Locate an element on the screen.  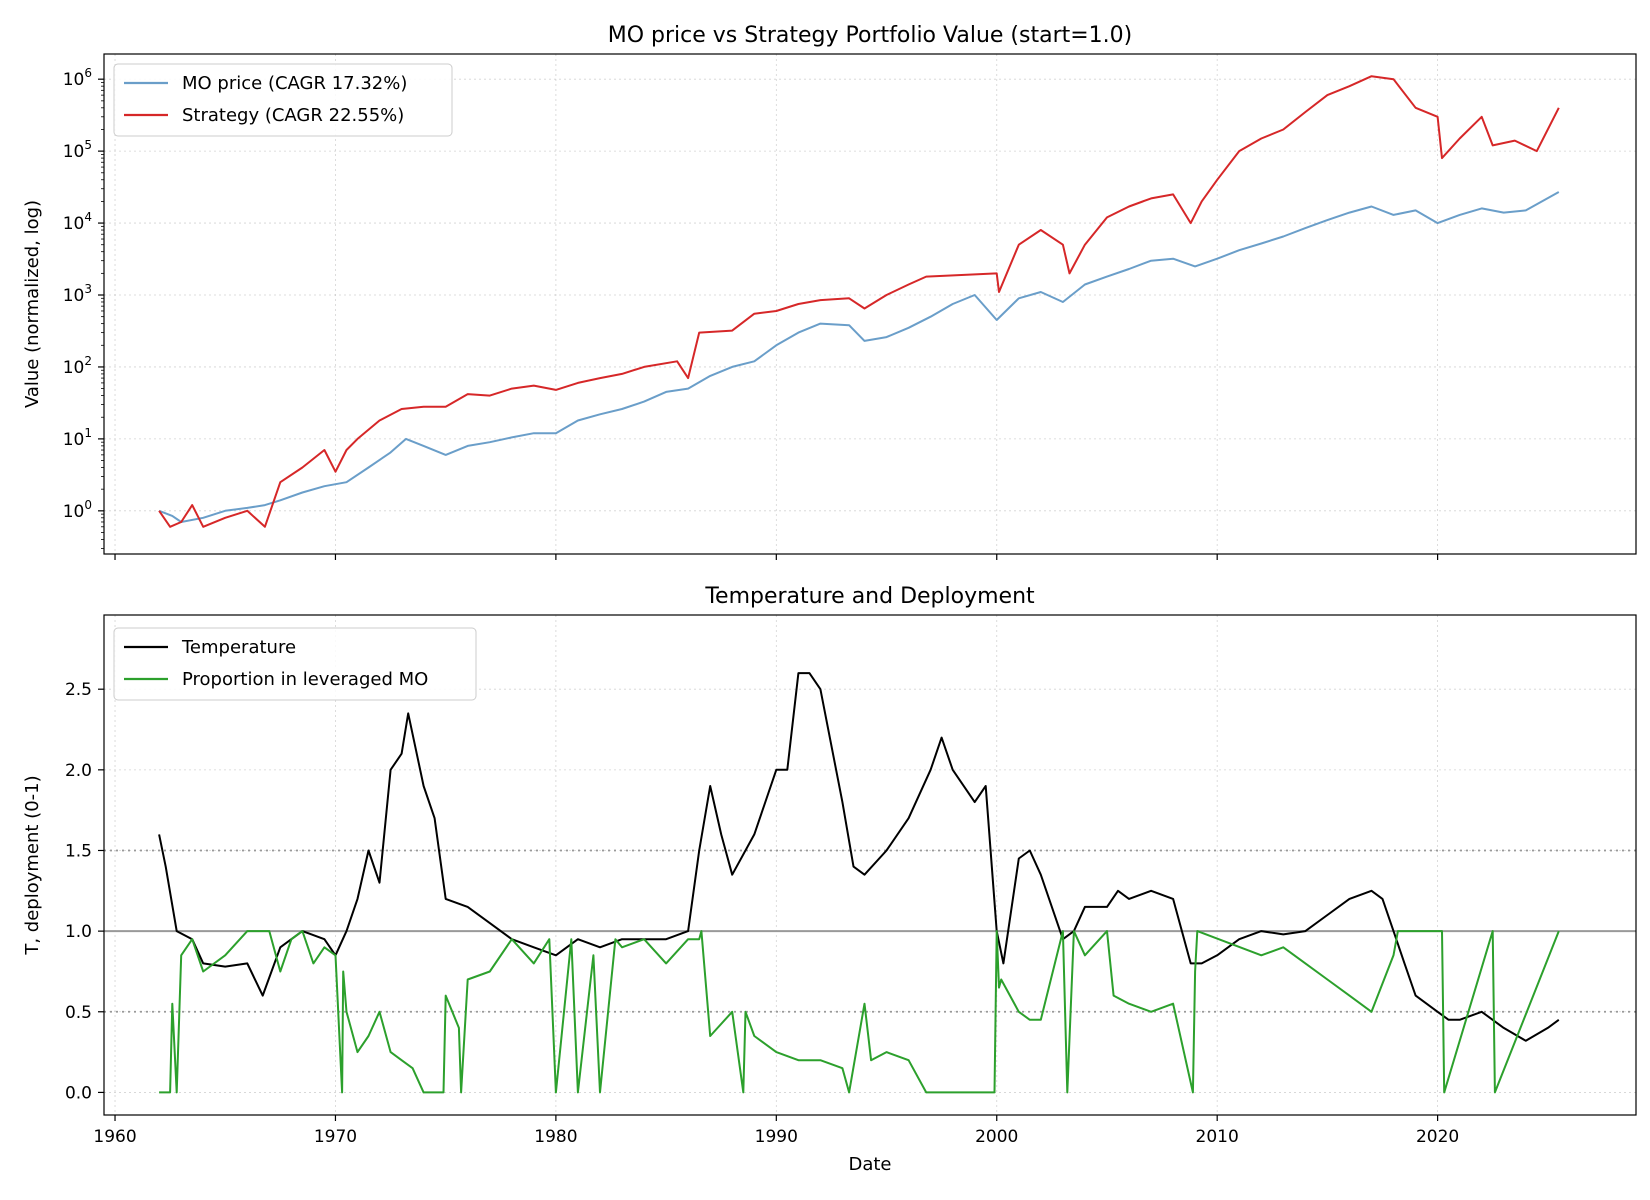
y-tick-label: 10⁵ is located at coordinates (77, 150).